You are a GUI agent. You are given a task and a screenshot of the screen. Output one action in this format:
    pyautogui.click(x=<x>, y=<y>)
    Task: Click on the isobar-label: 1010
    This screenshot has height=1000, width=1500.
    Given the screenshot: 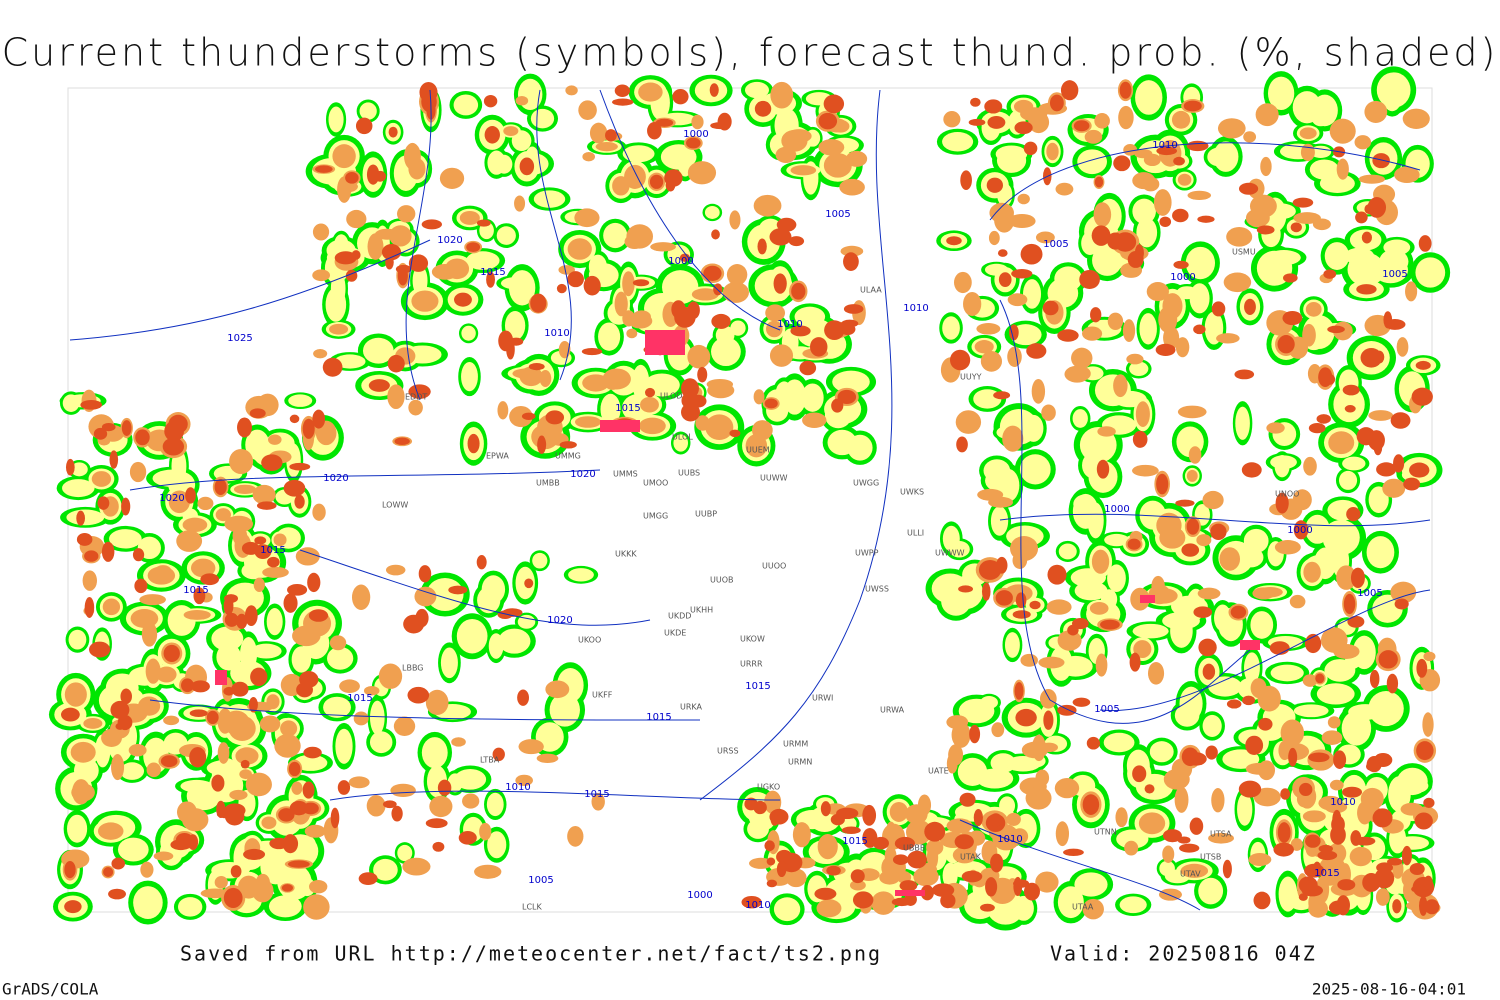 What is the action you would take?
    pyautogui.click(x=1009, y=839)
    